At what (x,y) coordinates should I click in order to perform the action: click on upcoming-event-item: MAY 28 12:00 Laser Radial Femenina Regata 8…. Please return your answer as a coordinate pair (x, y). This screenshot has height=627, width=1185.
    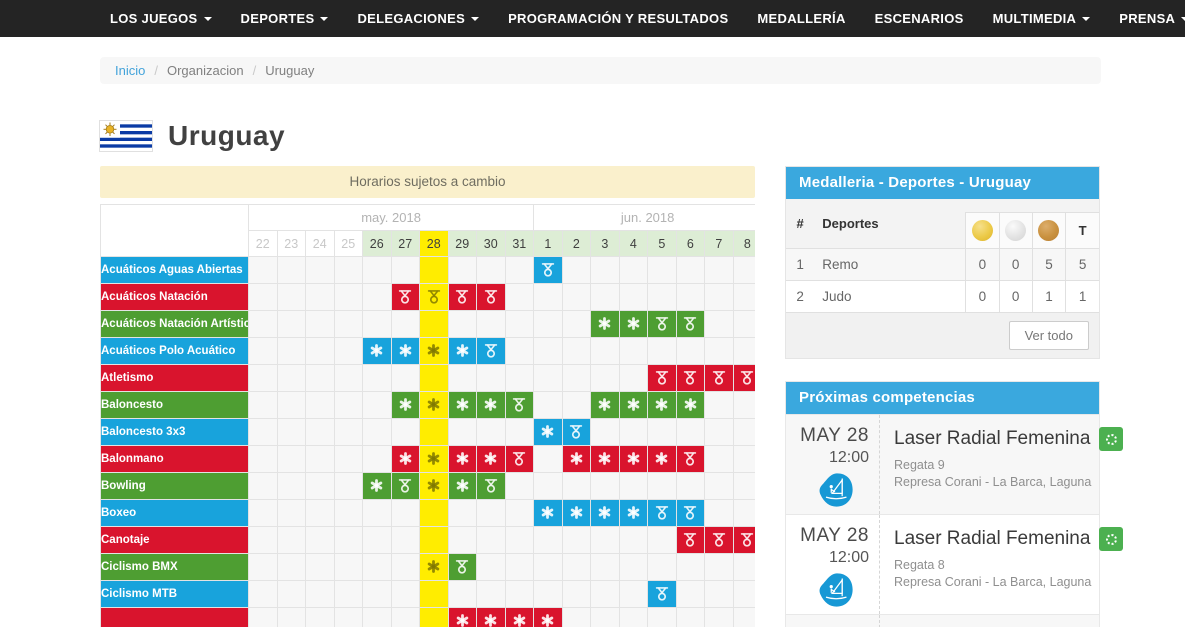
    Looking at the image, I should click on (955, 564).